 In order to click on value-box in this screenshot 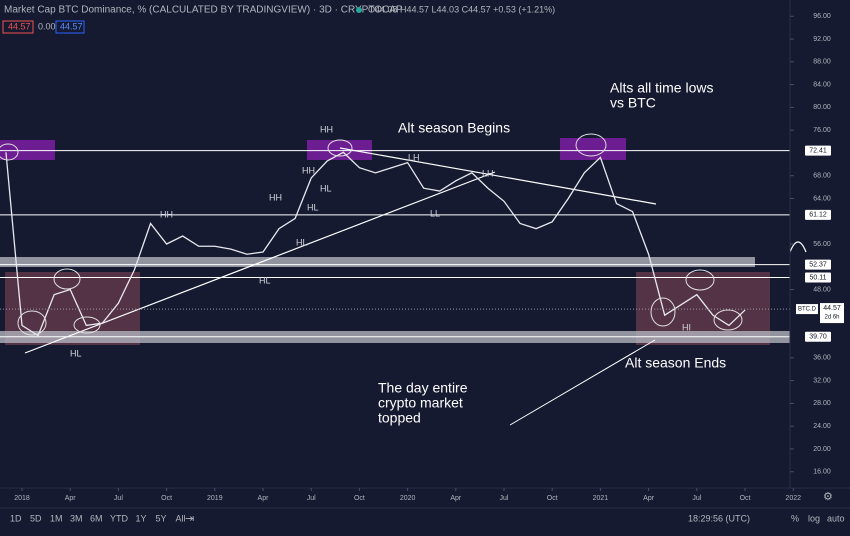, I will do `click(18, 27)`.